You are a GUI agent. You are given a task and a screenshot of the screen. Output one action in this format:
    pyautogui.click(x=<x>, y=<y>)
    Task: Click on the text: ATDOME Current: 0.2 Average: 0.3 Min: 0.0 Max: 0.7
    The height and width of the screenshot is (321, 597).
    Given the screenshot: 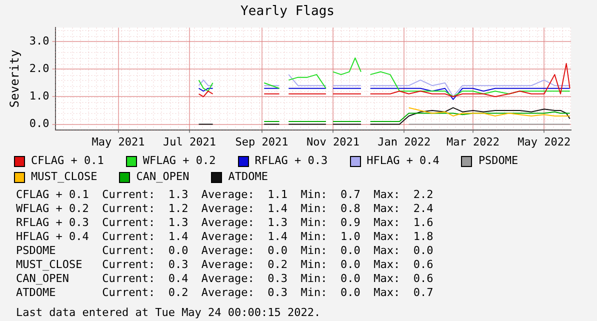 What is the action you would take?
    pyautogui.click(x=225, y=293)
    